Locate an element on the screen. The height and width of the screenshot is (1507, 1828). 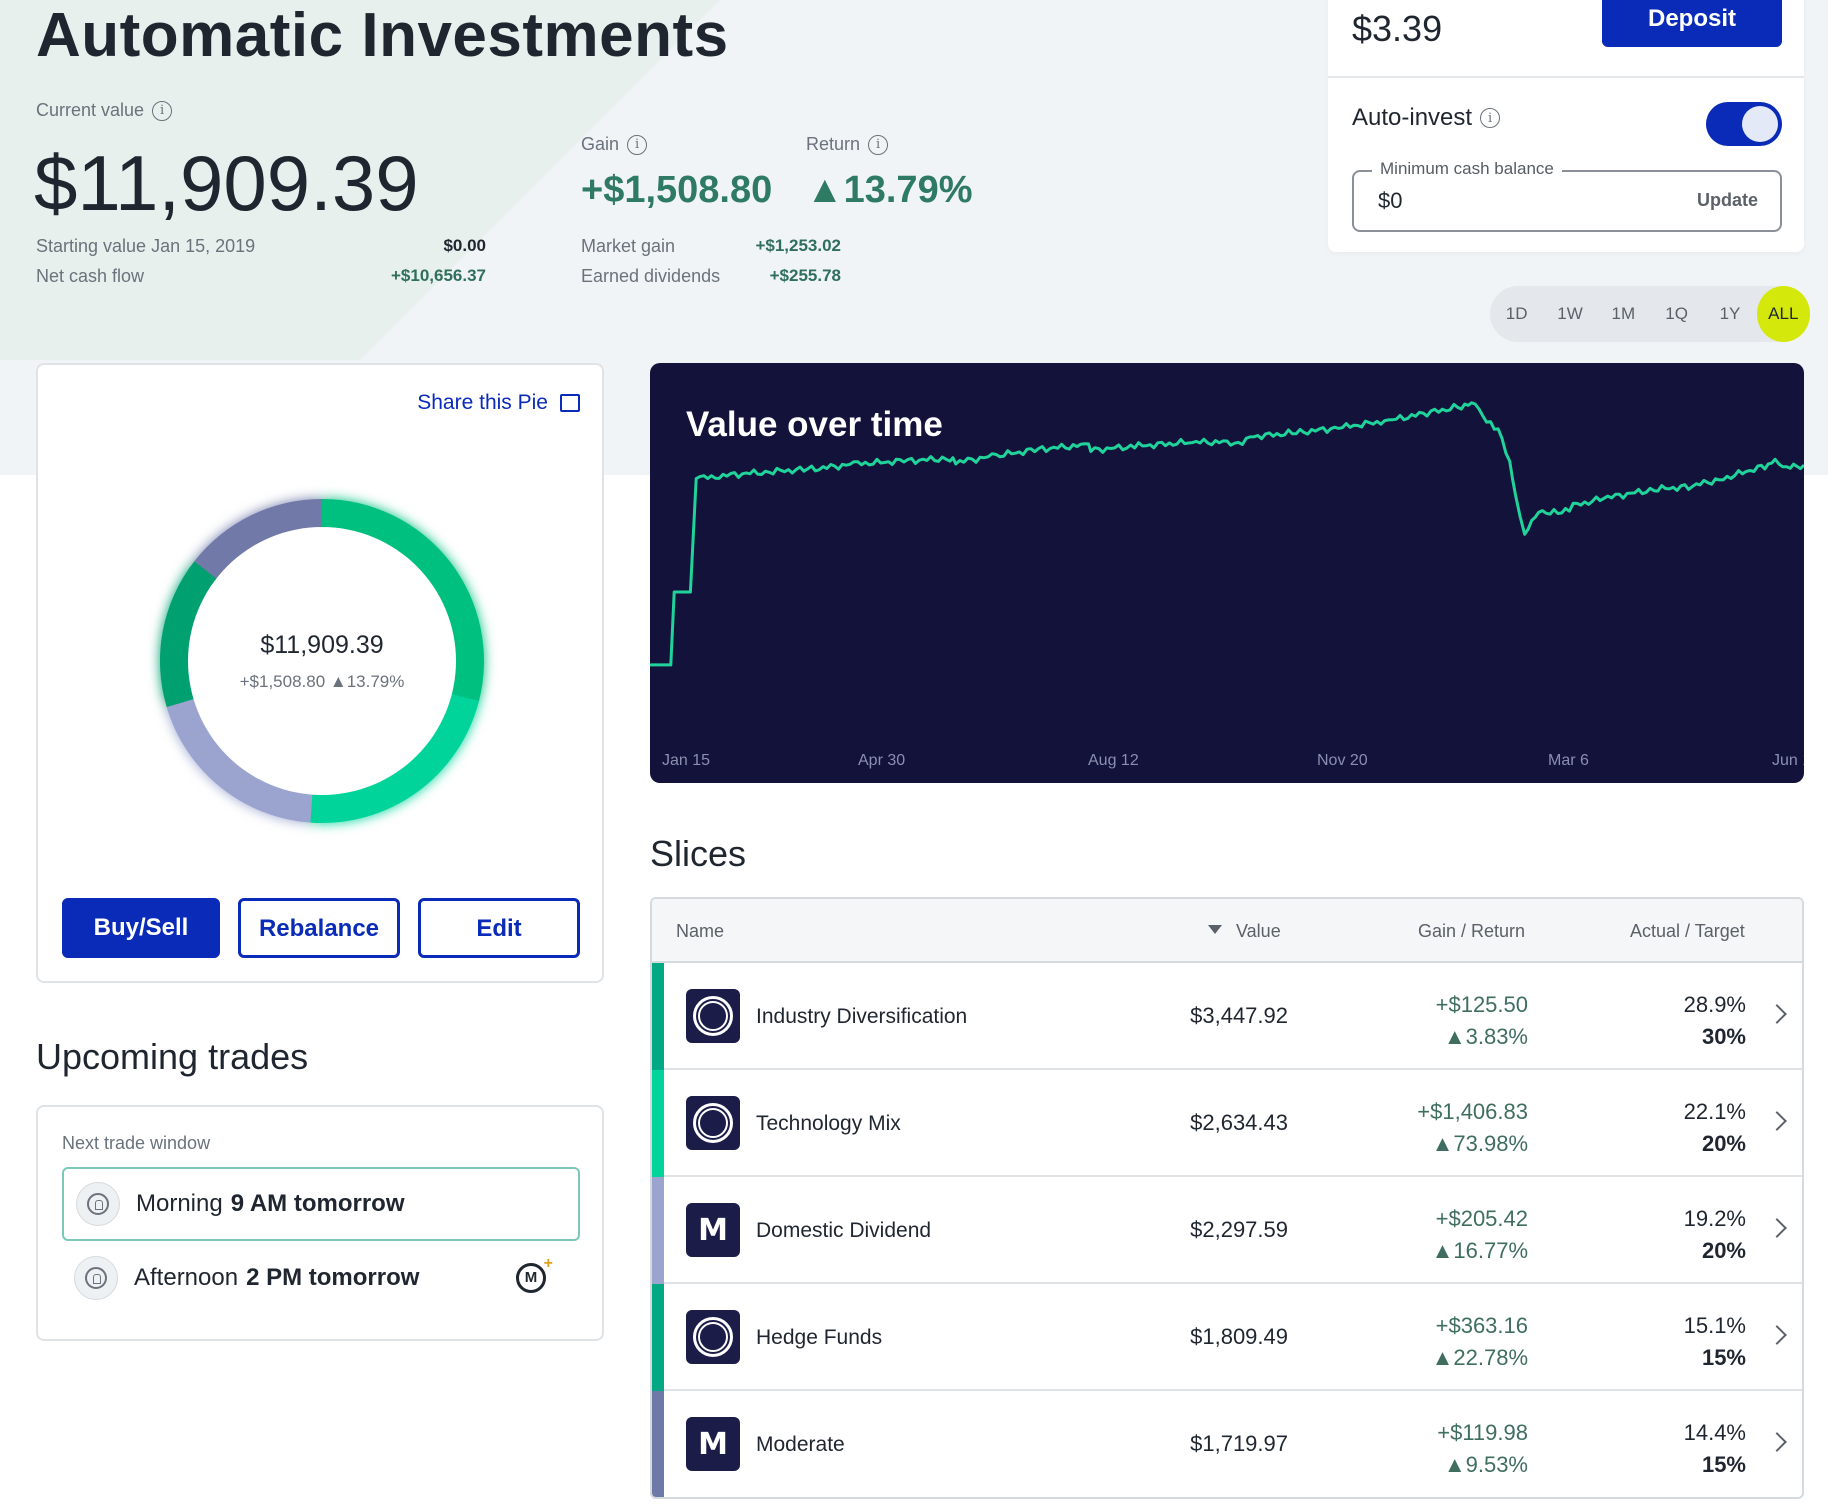
slice-gain: +$125.50 is located at coordinates (1481, 1004).